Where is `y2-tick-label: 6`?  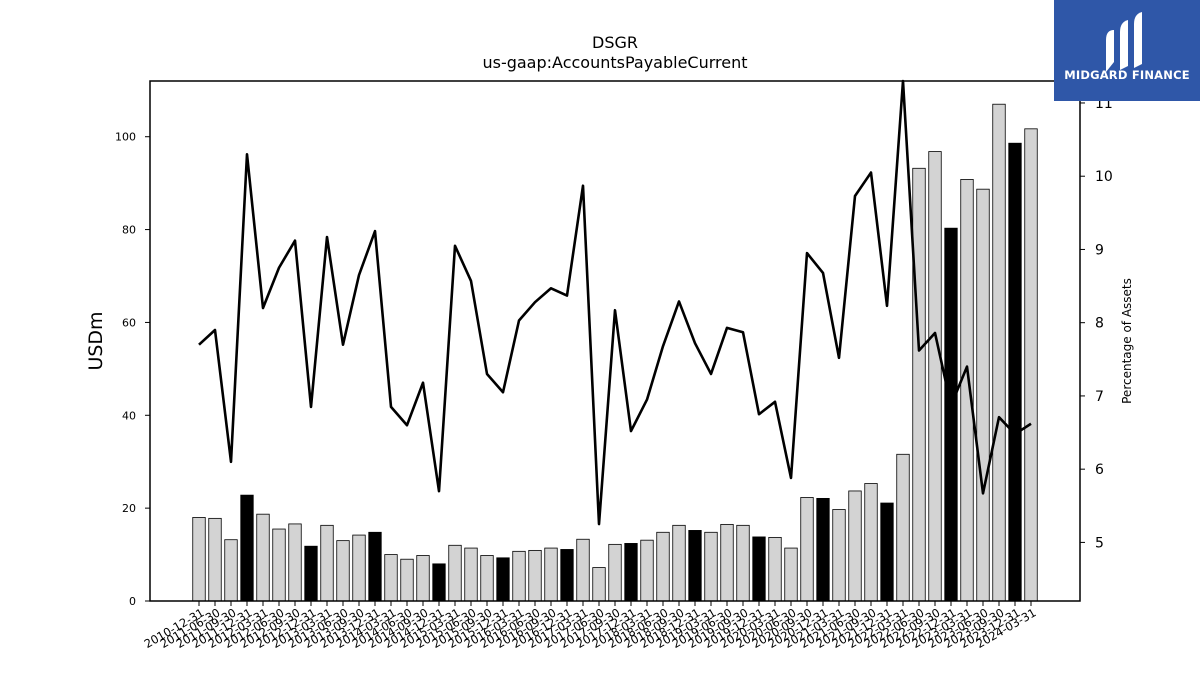
y2-tick-label: 6 is located at coordinates (1099, 470).